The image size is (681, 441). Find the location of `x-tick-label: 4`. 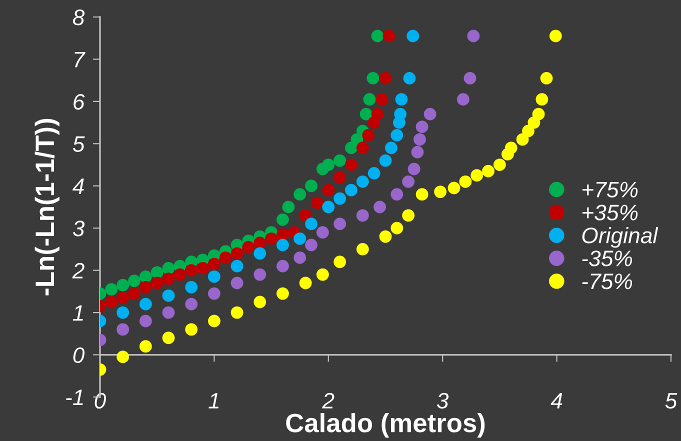

x-tick-label: 4 is located at coordinates (556, 400).